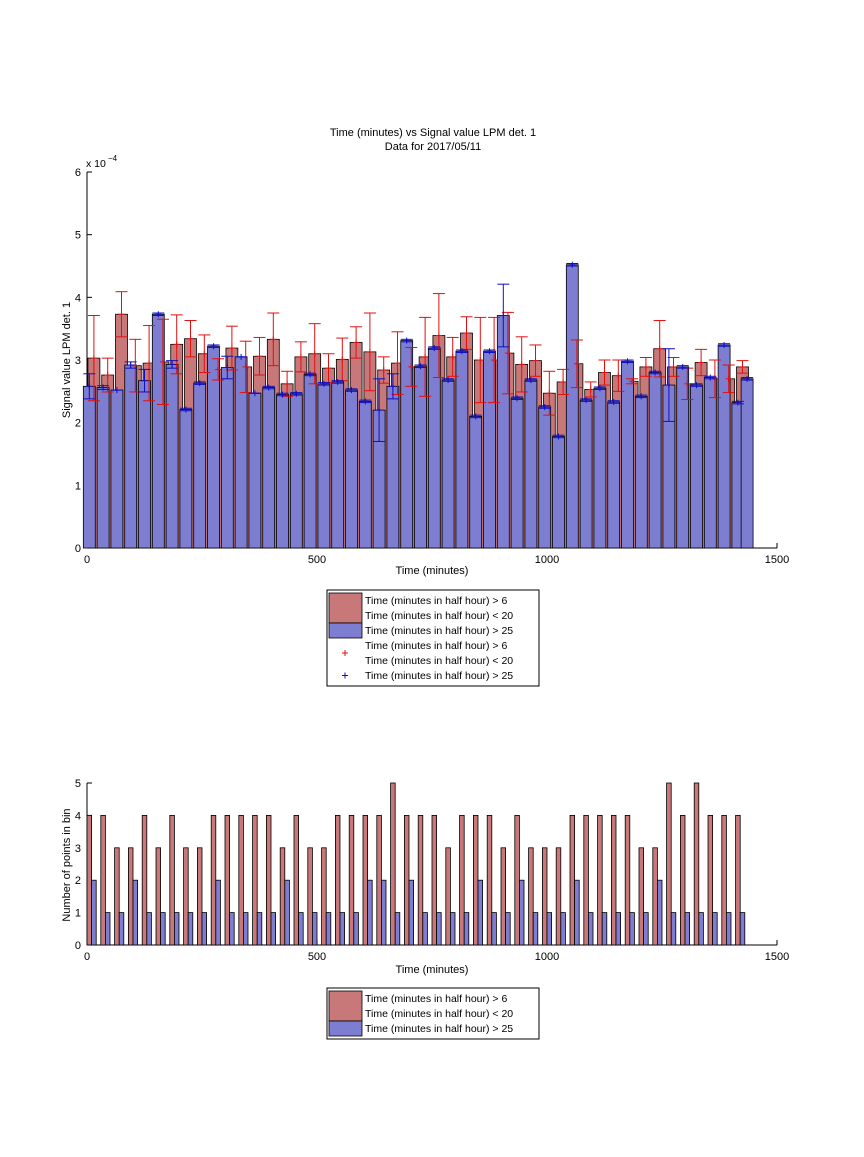  Describe the element at coordinates (78, 236) in the screenshot. I see `y-tick-label: 5` at that location.